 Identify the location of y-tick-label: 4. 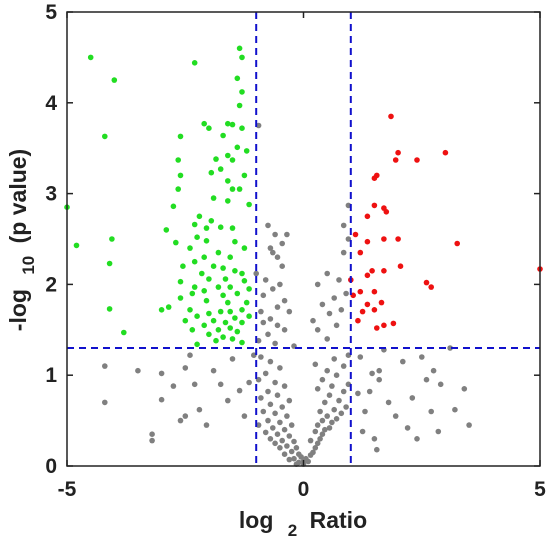
(51, 103).